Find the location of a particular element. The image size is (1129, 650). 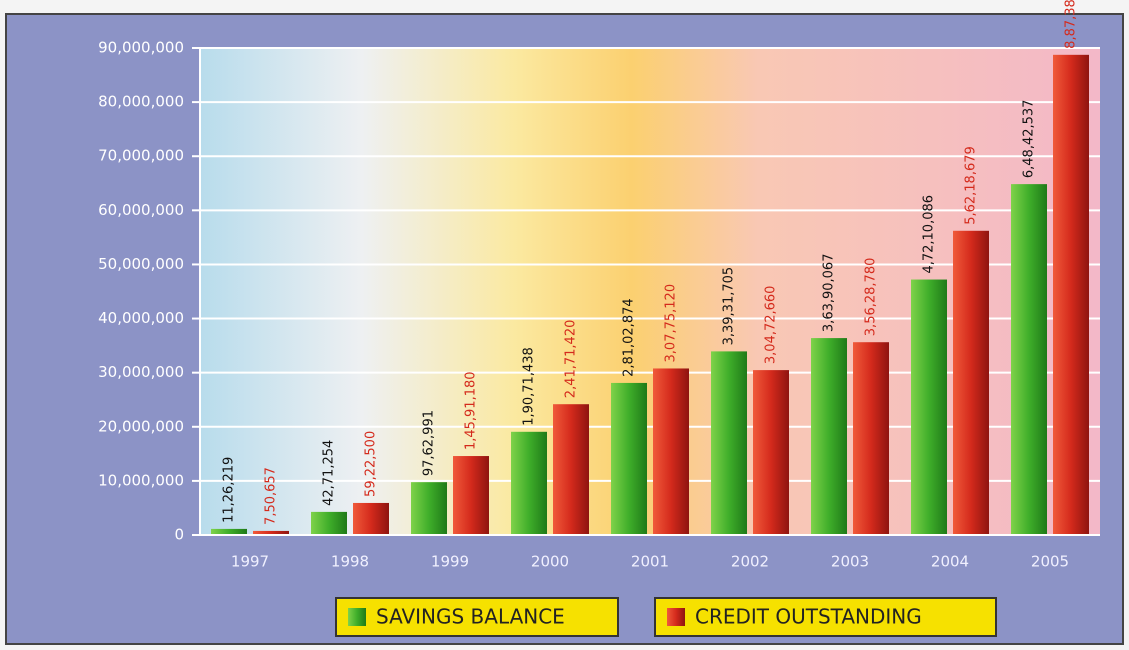

data-label: 1,45,91,180 is located at coordinates (471, 410).